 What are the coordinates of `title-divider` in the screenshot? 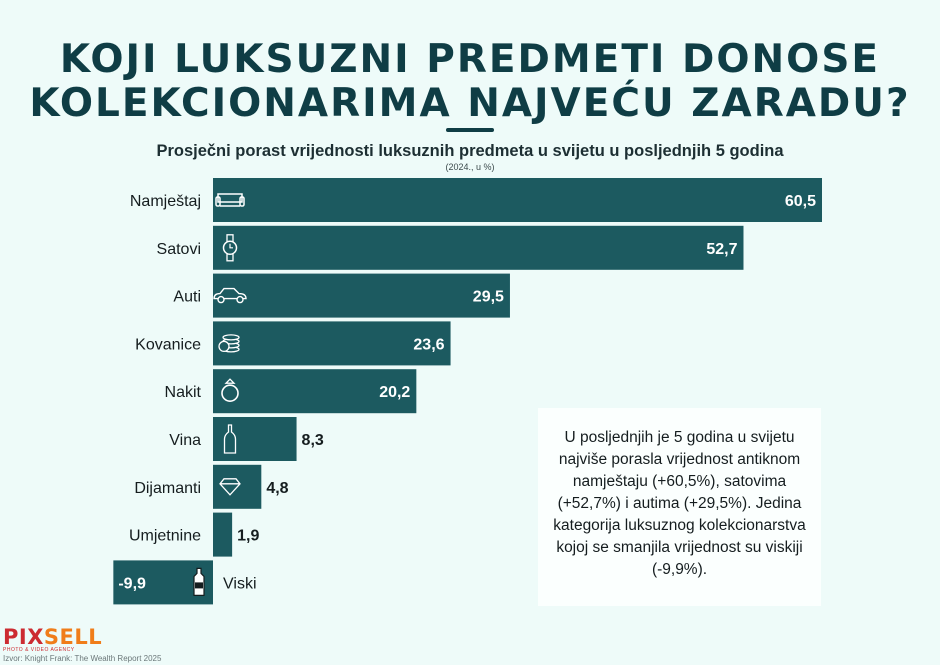 It's located at (470, 130).